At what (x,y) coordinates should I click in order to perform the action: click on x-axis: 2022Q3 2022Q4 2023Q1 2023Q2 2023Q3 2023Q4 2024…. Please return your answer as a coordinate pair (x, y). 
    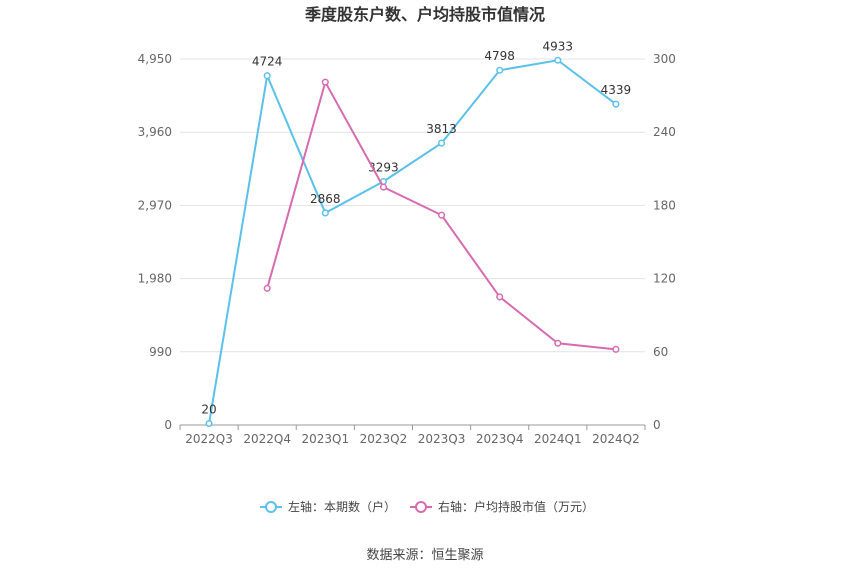
    Looking at the image, I should click on (412, 435).